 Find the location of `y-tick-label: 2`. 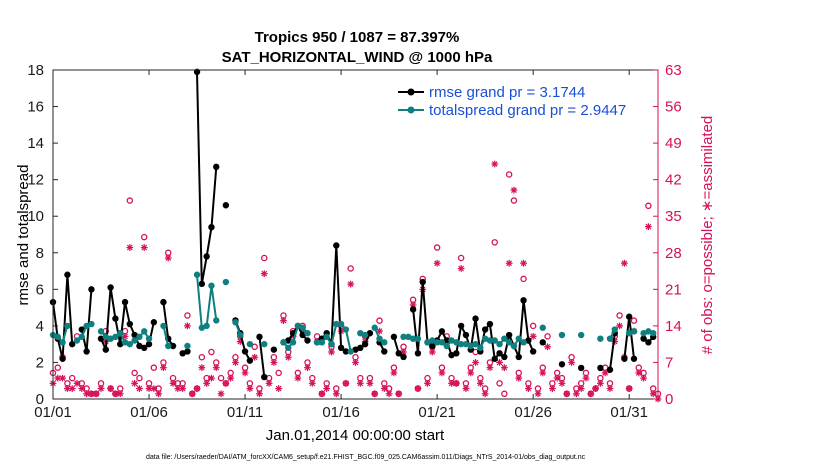

y-tick-label: 2 is located at coordinates (40, 362).